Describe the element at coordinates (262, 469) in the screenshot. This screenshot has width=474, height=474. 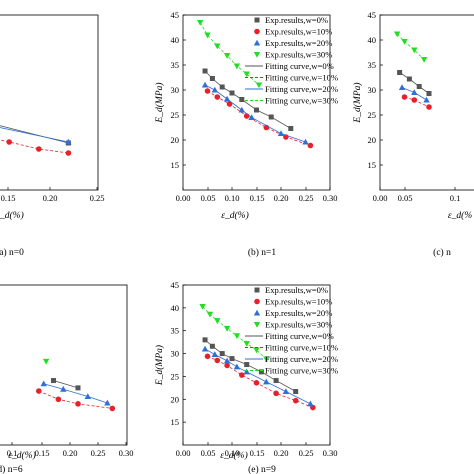
I see `panel-caption: (e) n=9` at that location.